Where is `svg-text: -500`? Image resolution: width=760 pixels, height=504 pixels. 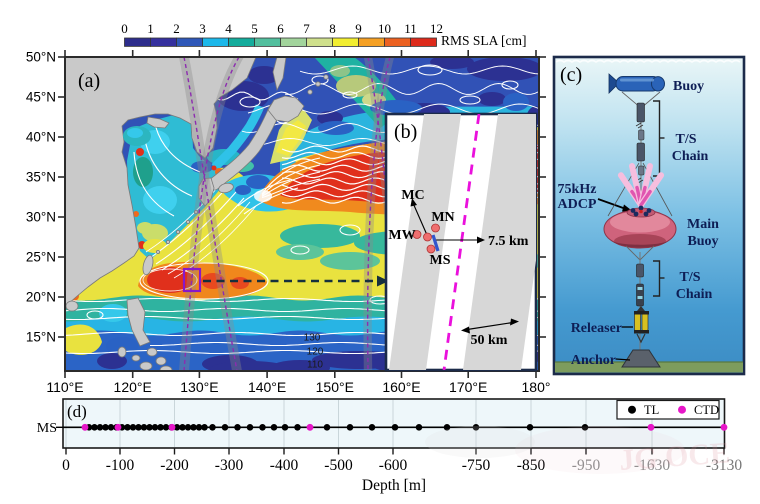
svg-text: -500 is located at coordinates (338, 465).